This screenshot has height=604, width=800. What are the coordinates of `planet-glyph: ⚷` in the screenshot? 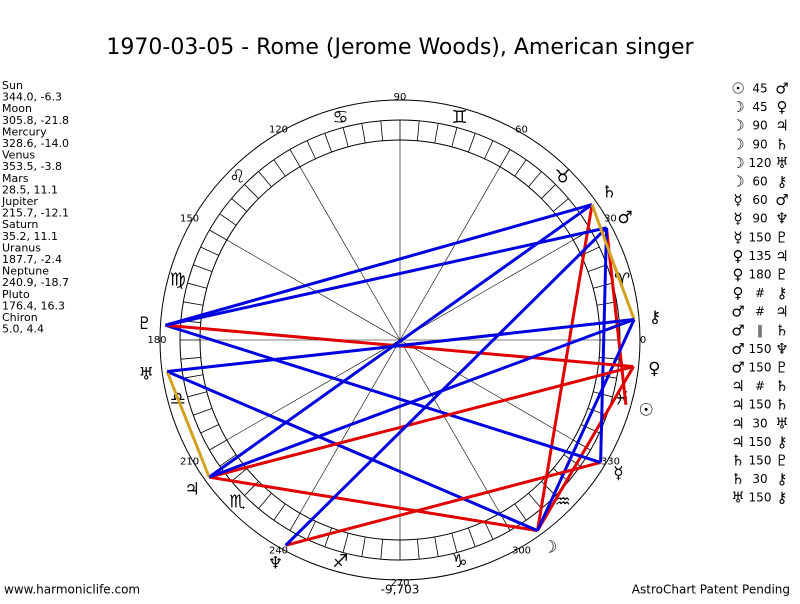 It's located at (655, 318).